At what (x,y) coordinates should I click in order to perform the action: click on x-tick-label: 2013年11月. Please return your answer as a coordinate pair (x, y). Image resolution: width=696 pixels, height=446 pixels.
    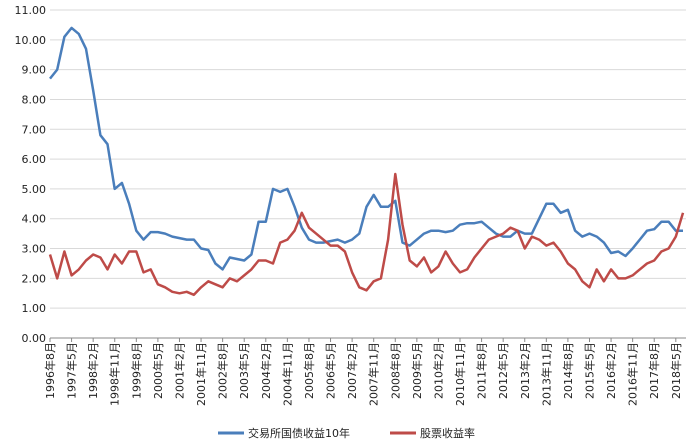
    Looking at the image, I should click on (546, 374).